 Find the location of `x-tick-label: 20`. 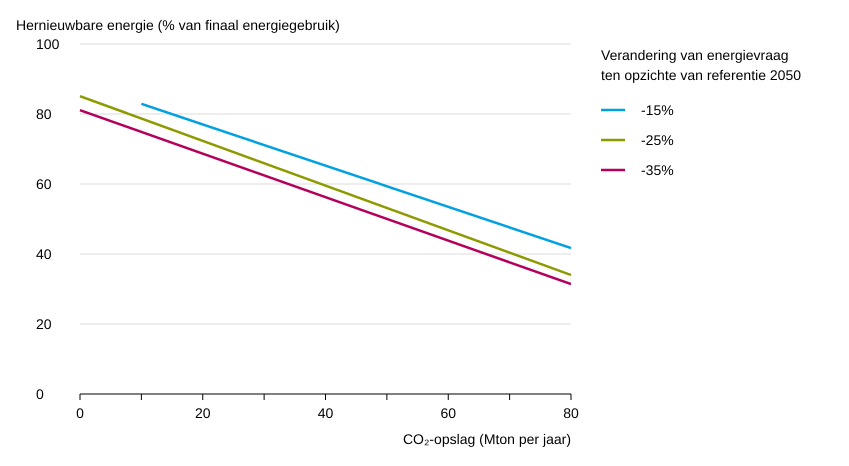

x-tick-label: 20 is located at coordinates (202, 413).